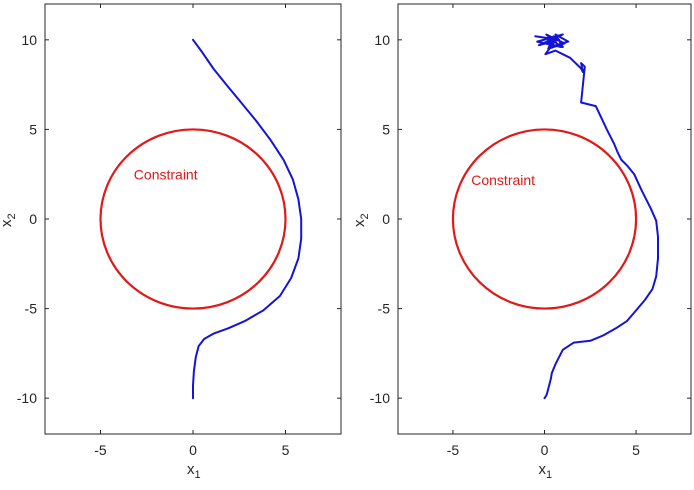  What do you see at coordinates (31, 309) in the screenshot?
I see `y-tick-label-left: -5` at bounding box center [31, 309].